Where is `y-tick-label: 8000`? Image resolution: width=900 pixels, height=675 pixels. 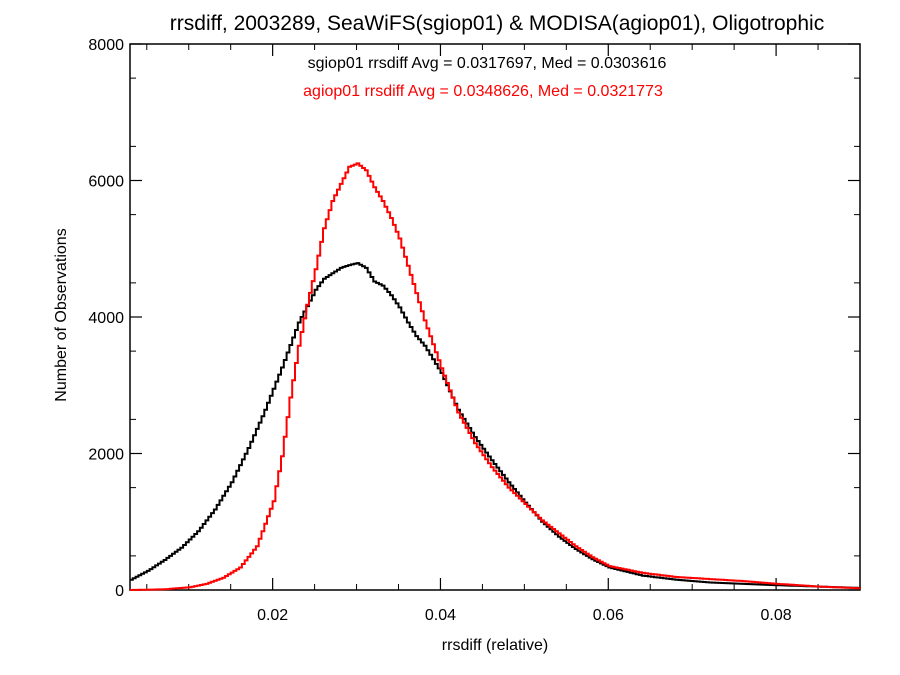 y-tick-label: 8000 is located at coordinates (106, 45).